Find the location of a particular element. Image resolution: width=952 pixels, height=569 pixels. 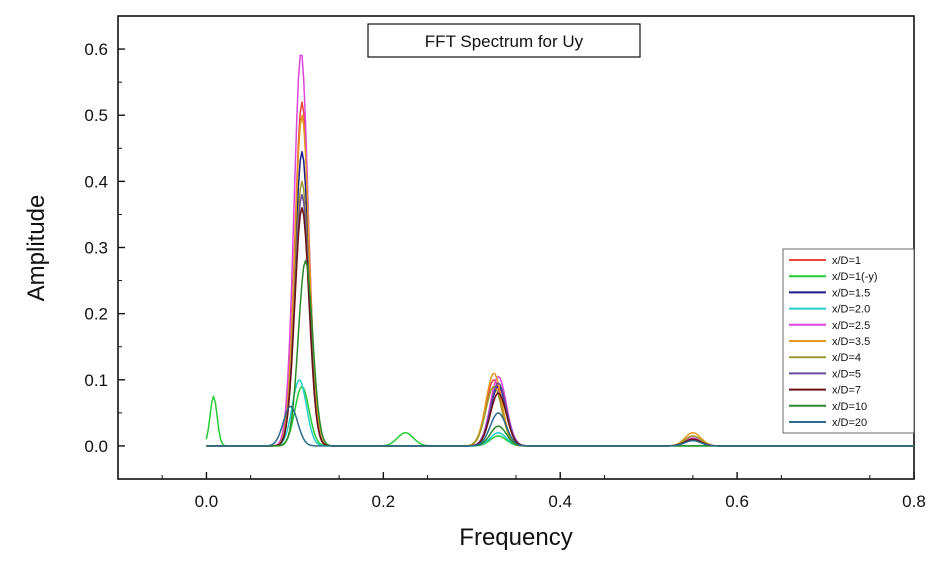

y-tick-label: 0.6 is located at coordinates (96, 49).